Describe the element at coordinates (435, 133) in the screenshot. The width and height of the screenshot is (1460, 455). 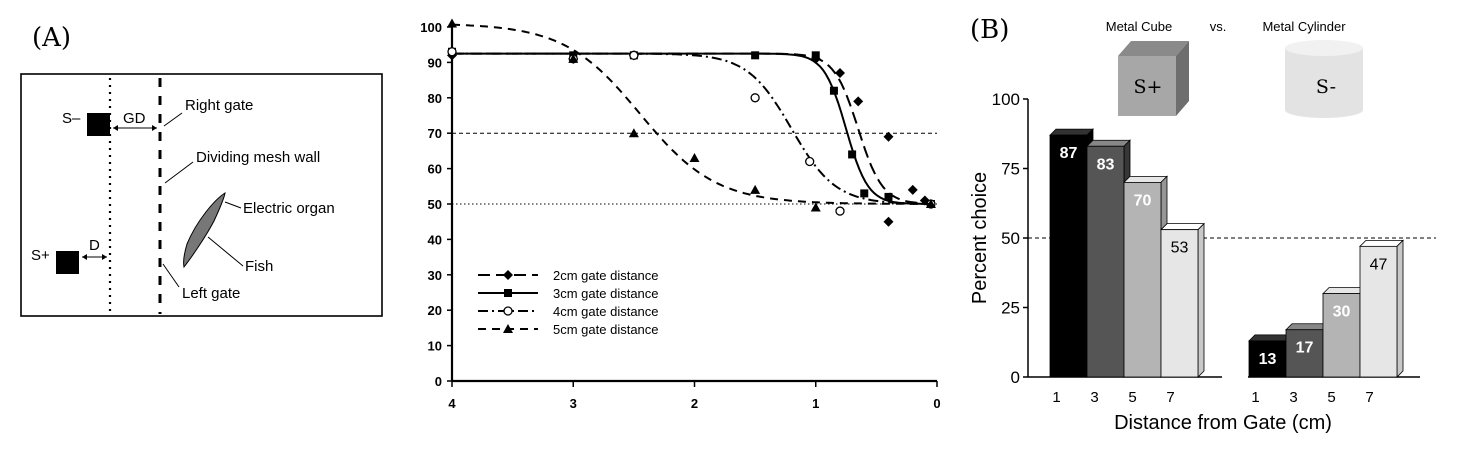
I see `y-tick-label: 70` at that location.